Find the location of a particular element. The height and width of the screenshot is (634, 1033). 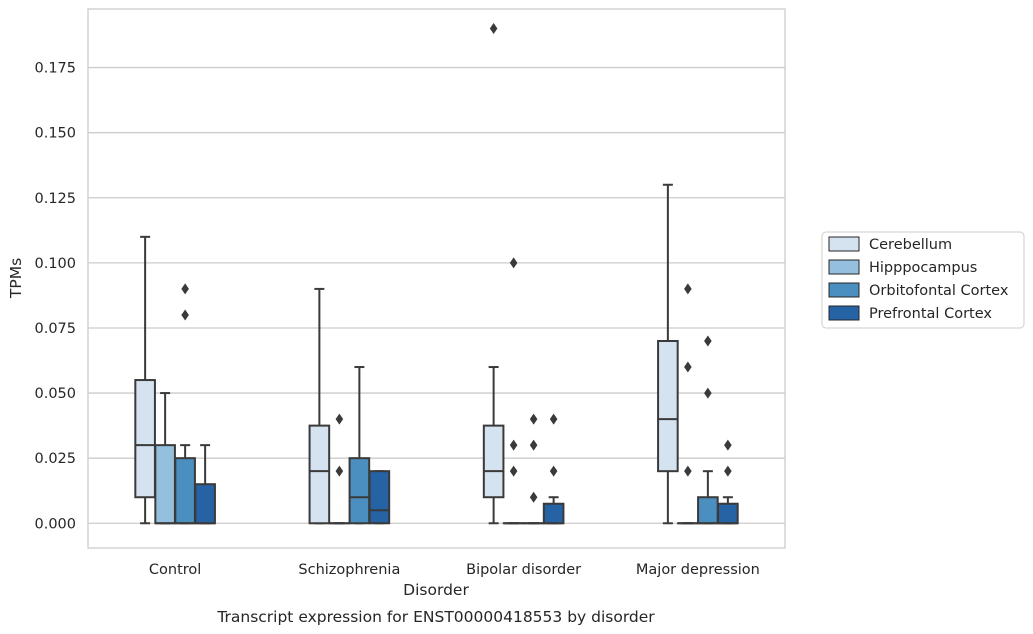

x-tick-label: Control is located at coordinates (175, 570).